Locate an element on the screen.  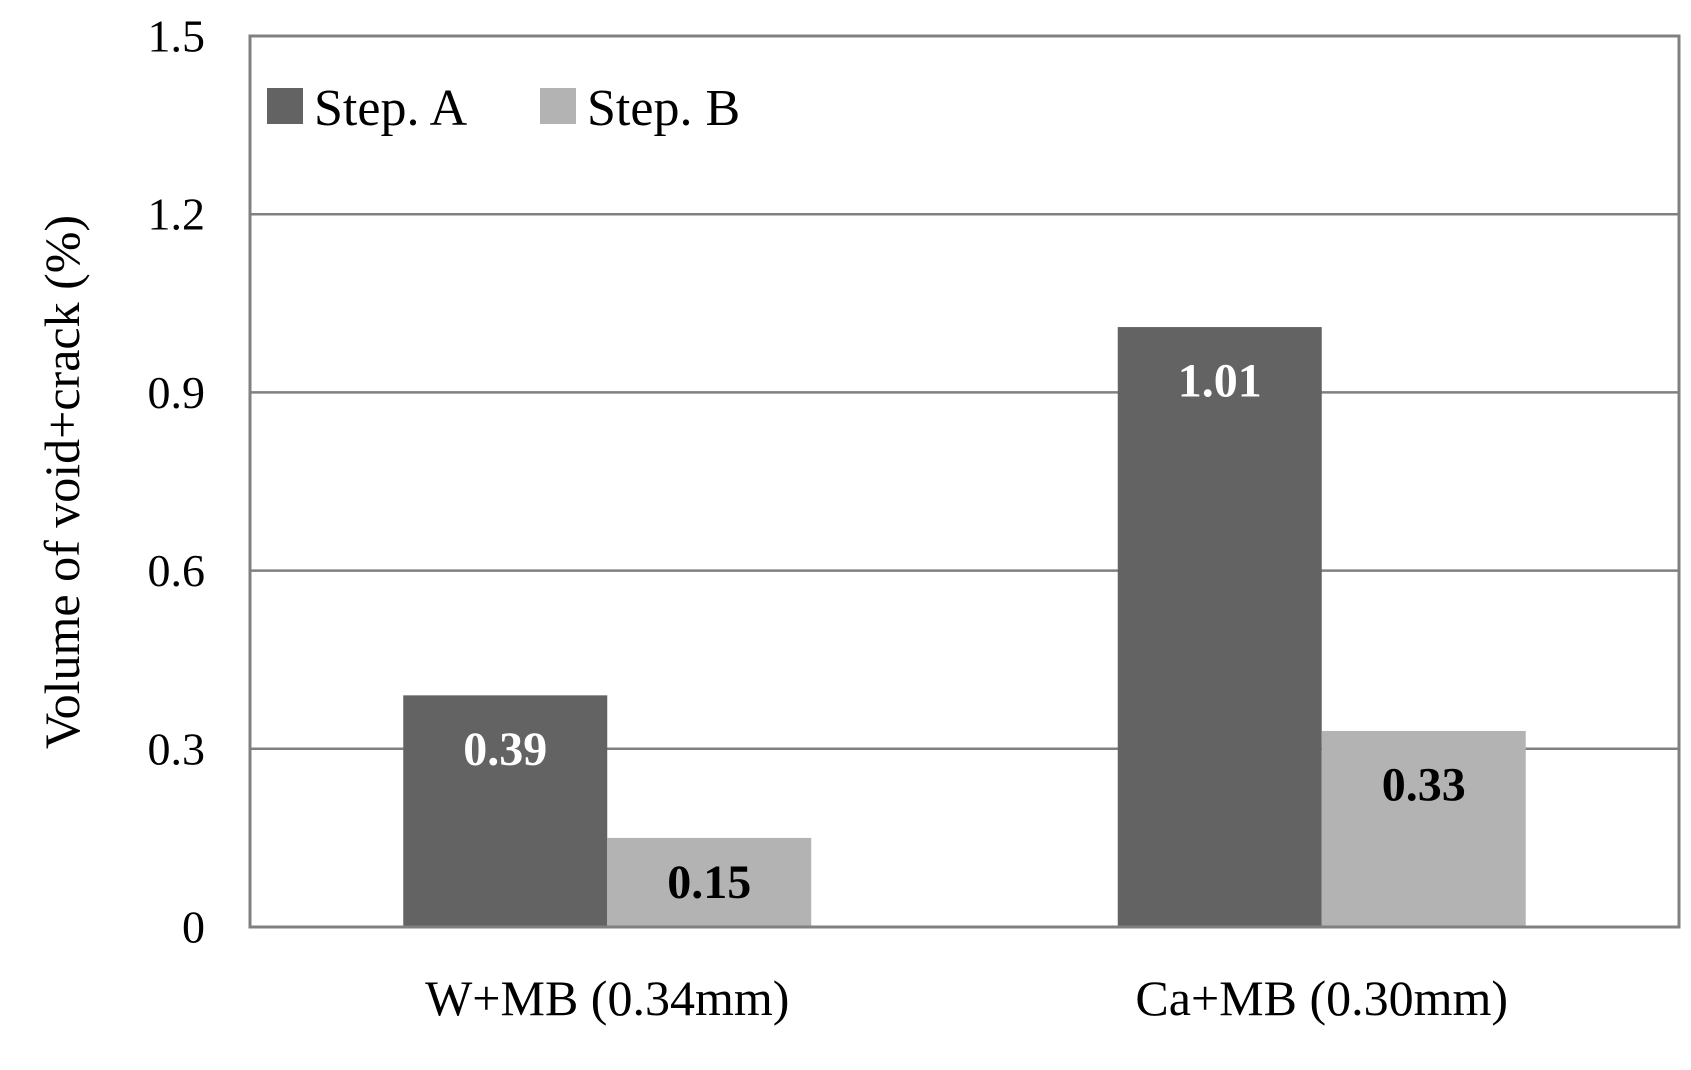
legend: Step. A Step. B is located at coordinates (503, 108).